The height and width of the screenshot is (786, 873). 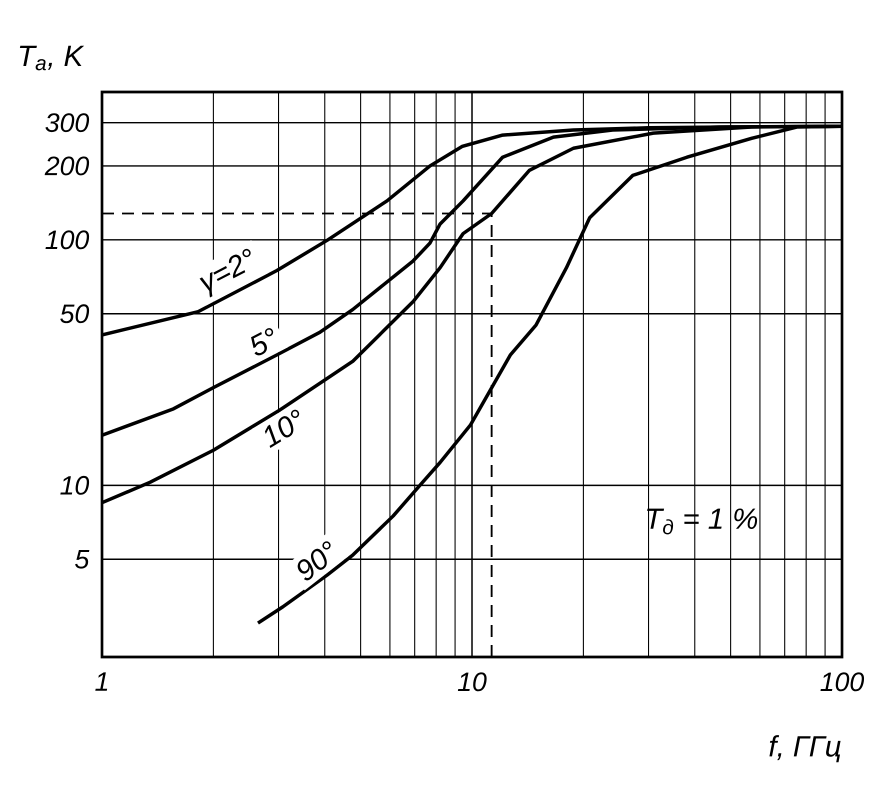 I want to click on text: 5°, so click(x=262, y=342).